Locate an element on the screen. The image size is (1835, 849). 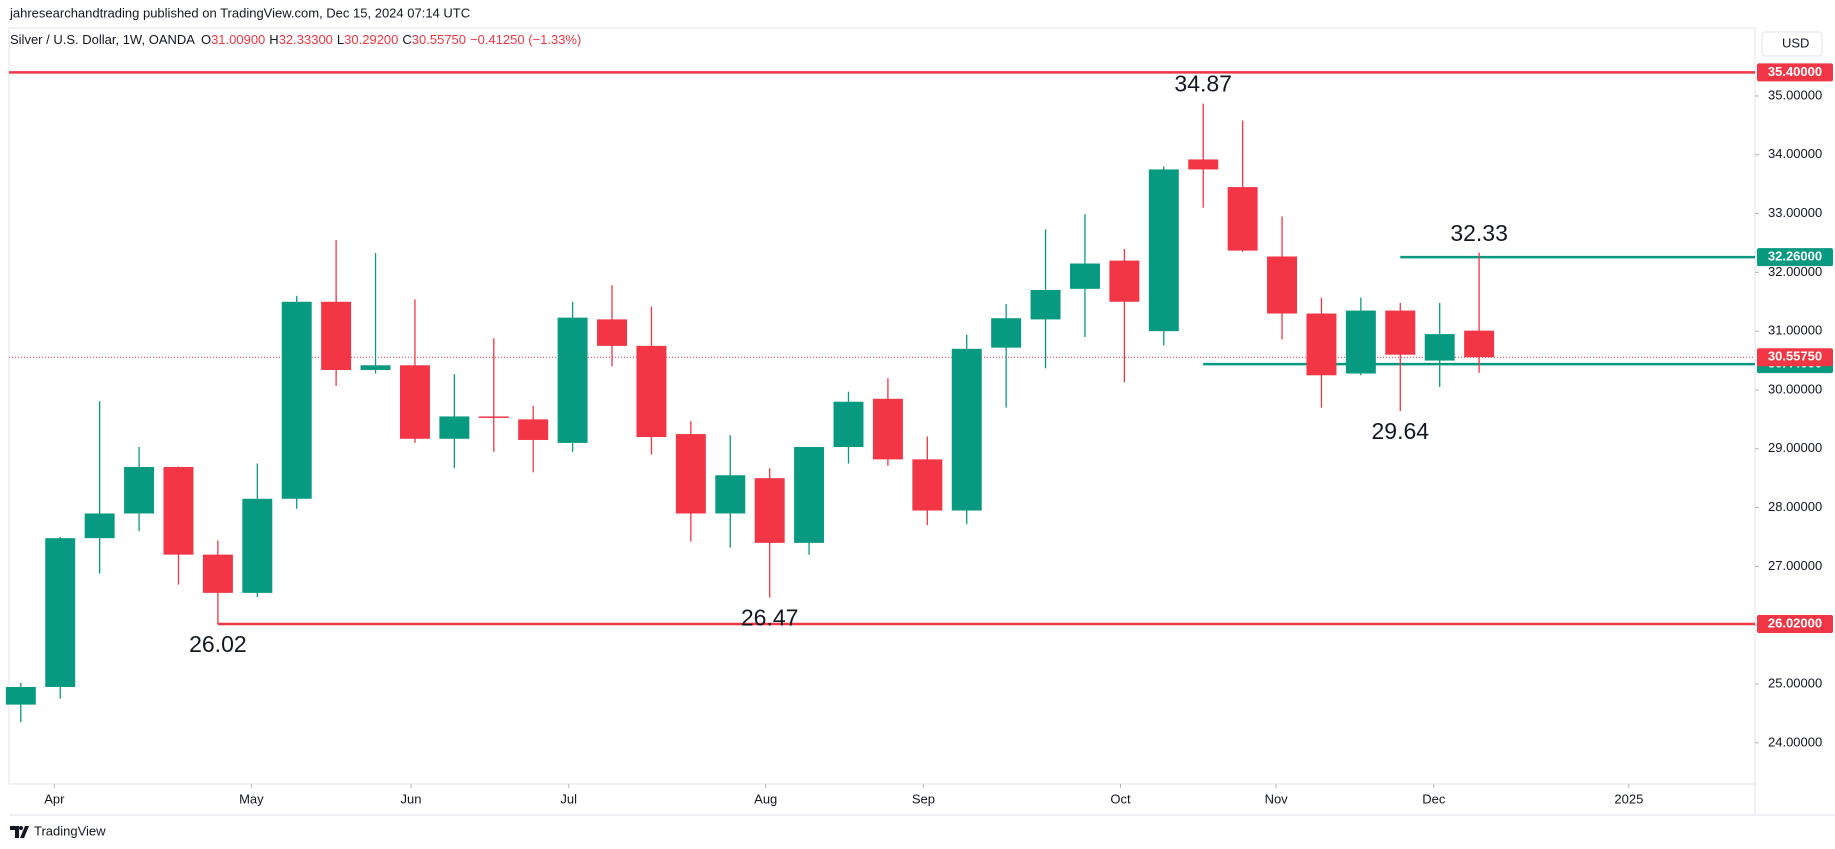
legend-value: 30.29200 is located at coordinates (371, 39).